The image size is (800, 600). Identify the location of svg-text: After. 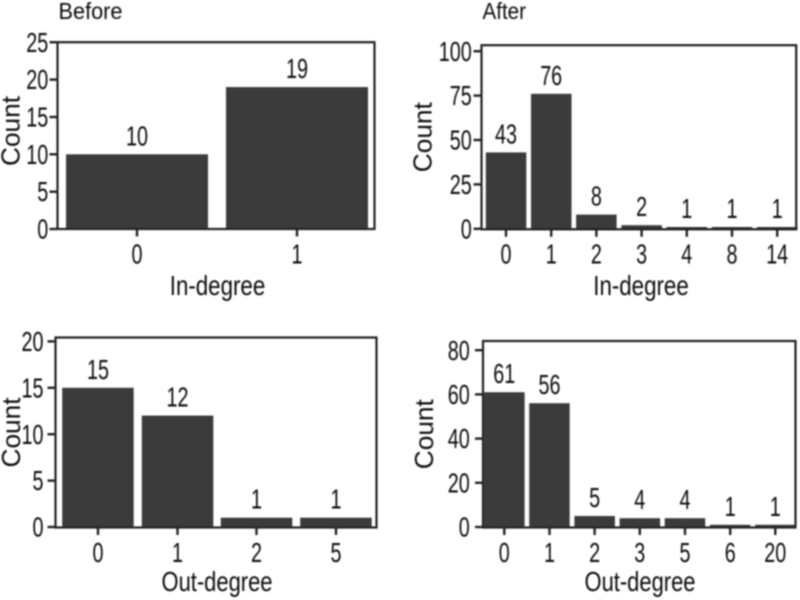
(505, 12).